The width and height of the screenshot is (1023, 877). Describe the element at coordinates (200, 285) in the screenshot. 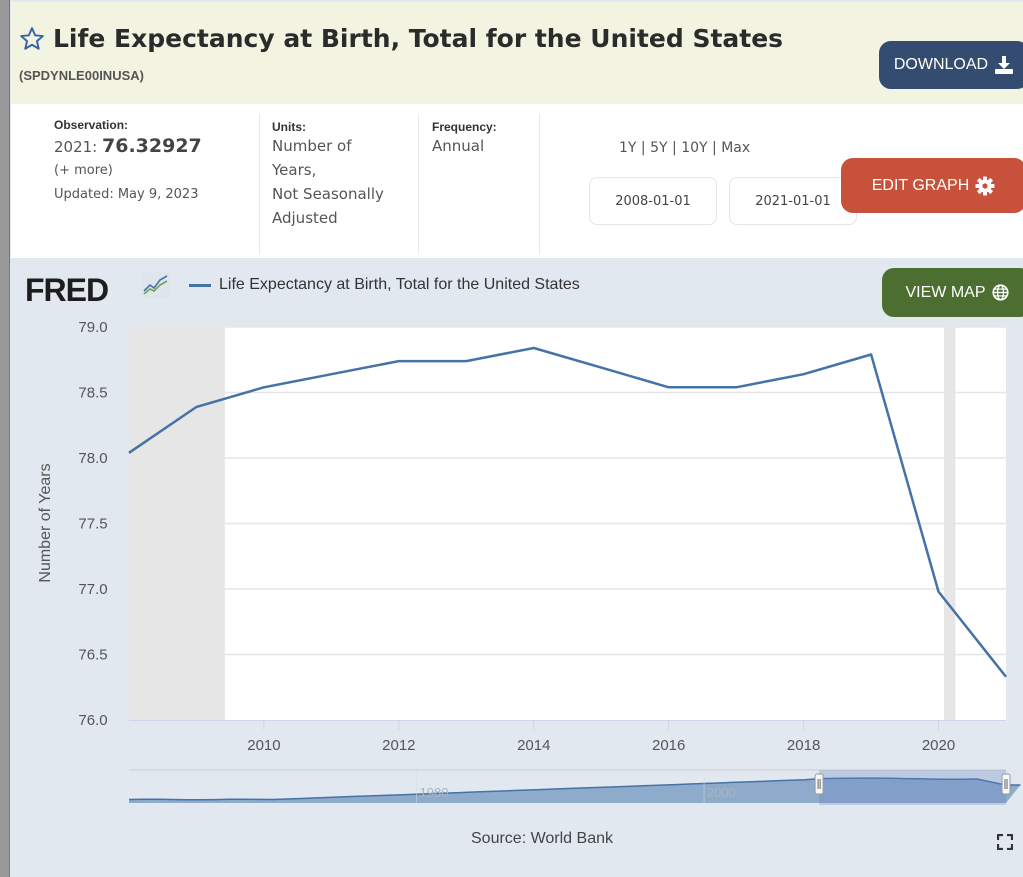

I see `legend-swatch` at that location.